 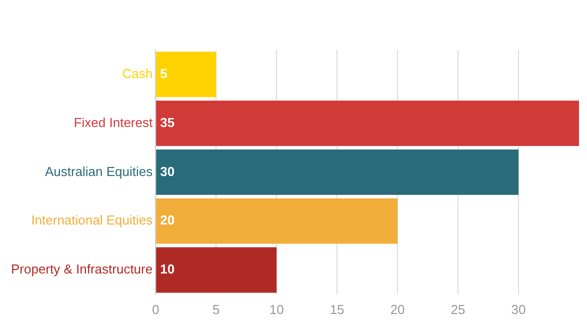 What do you see at coordinates (216, 309) in the screenshot?
I see `x-tick-label: 5` at bounding box center [216, 309].